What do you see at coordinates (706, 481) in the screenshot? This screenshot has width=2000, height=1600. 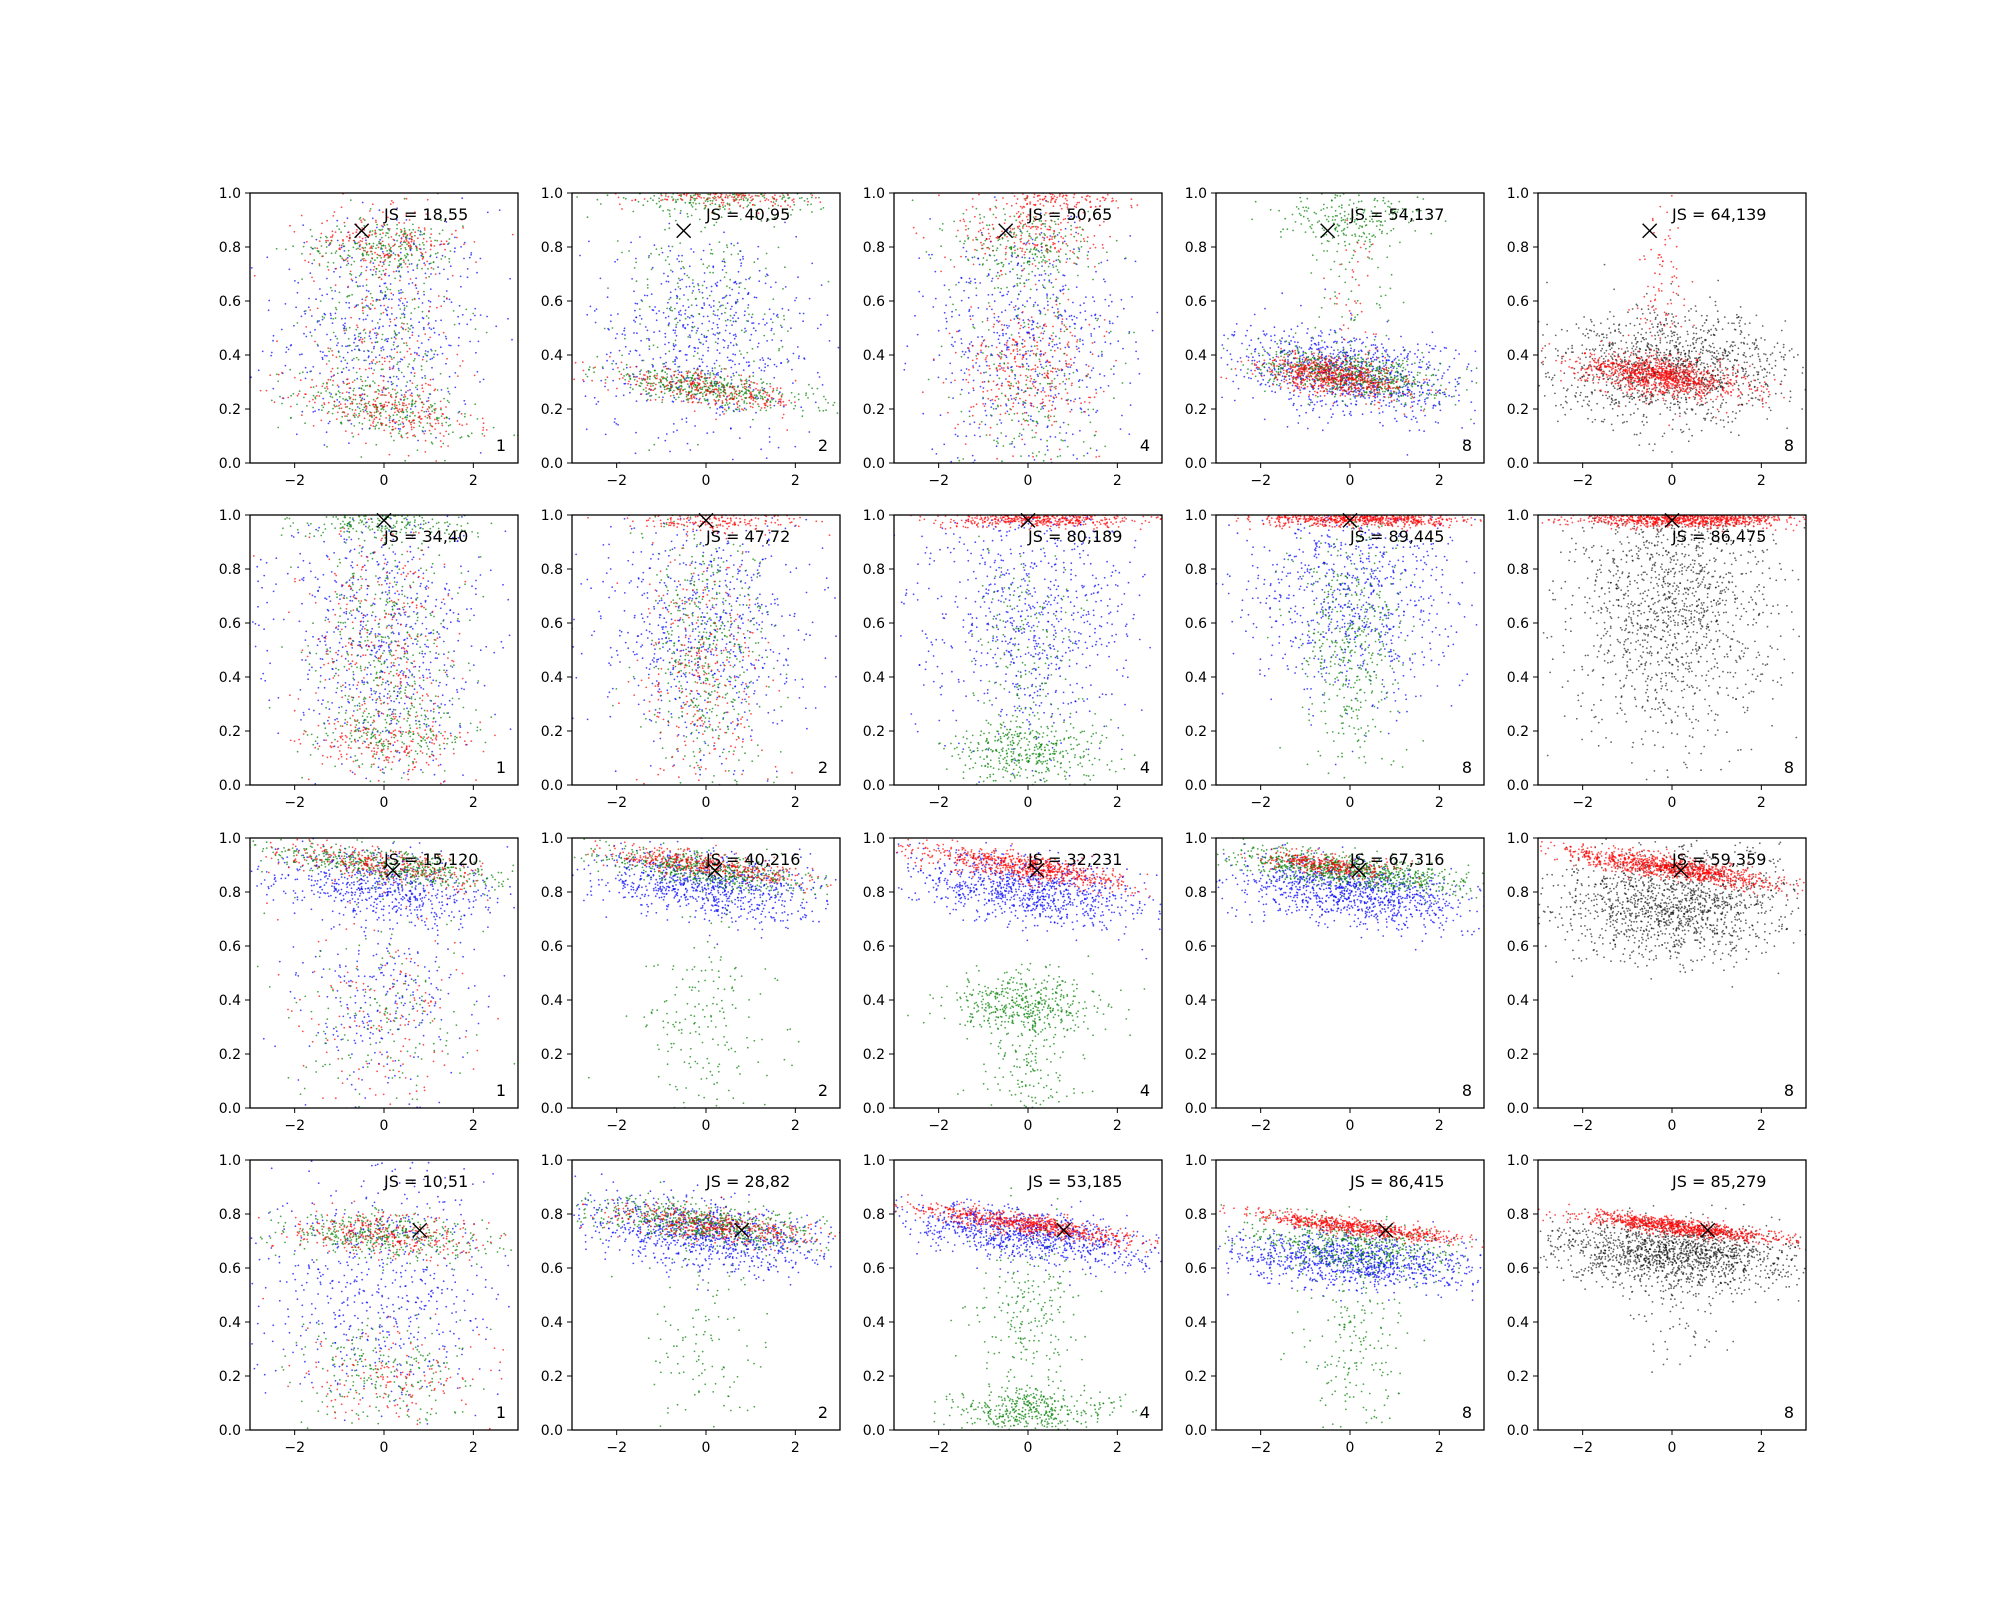 I see `x-tick-label: 0` at bounding box center [706, 481].